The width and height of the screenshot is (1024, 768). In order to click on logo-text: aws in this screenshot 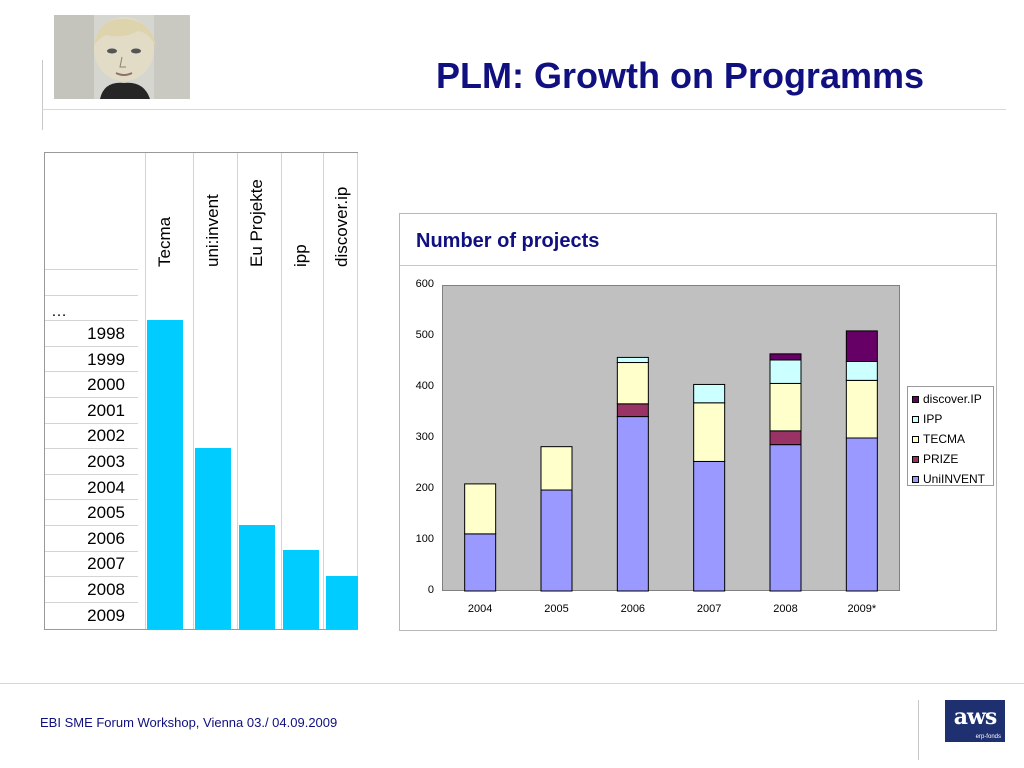, I will do `click(975, 717)`.